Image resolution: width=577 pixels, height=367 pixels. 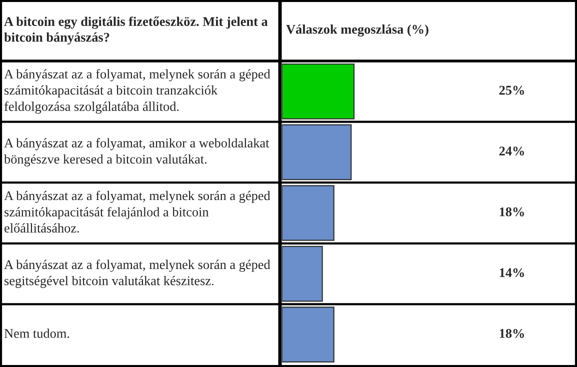 What do you see at coordinates (137, 152) in the screenshot?
I see `y-tick-label: A bányászat az a folyamat, amikor a weboldalakat böngészve keresed a bitcoin valutákat.` at bounding box center [137, 152].